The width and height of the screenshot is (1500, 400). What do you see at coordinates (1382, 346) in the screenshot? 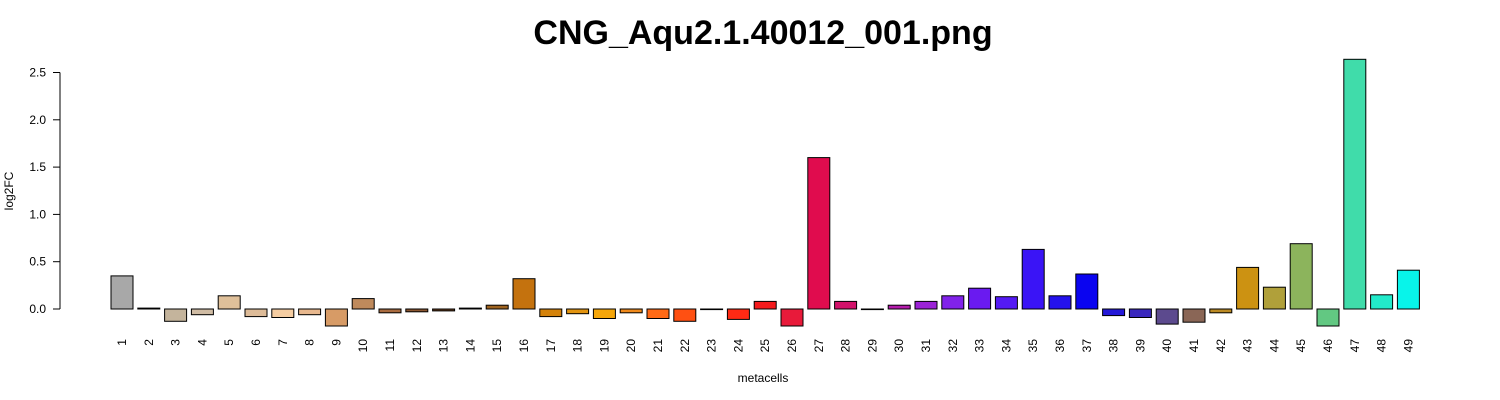
I see `x-tick-label: 48` at bounding box center [1382, 346].